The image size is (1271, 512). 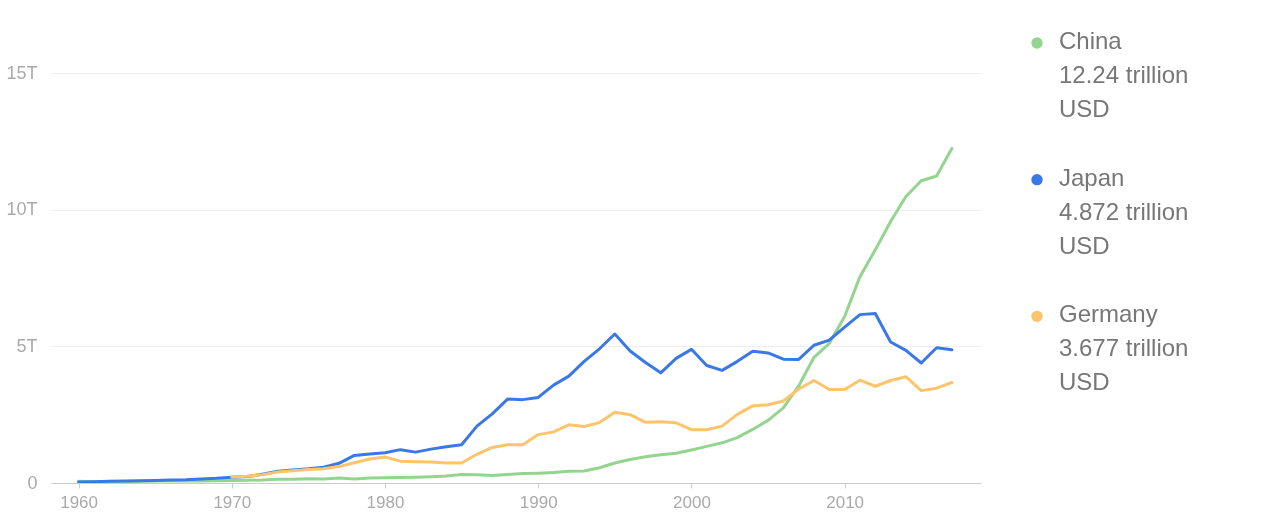 I want to click on text: 4.872 trillion USD, so click(x=1124, y=228).